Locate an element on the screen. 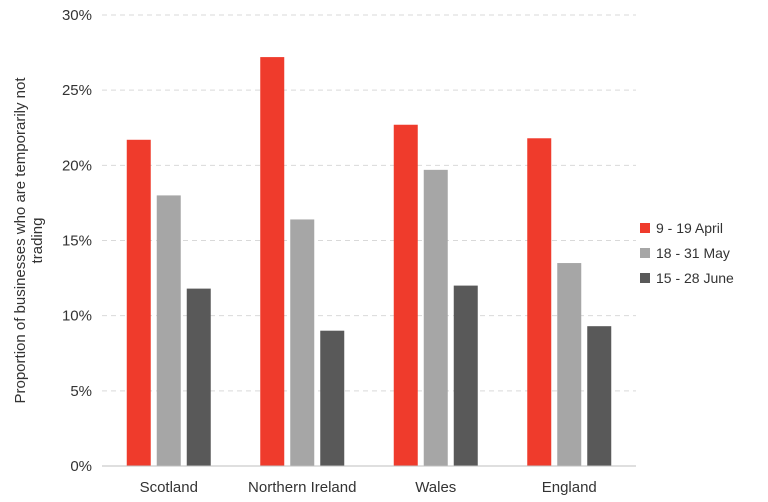  legend: 9 - 19 April 18 - 31 May 15 - 28 June is located at coordinates (687, 252).